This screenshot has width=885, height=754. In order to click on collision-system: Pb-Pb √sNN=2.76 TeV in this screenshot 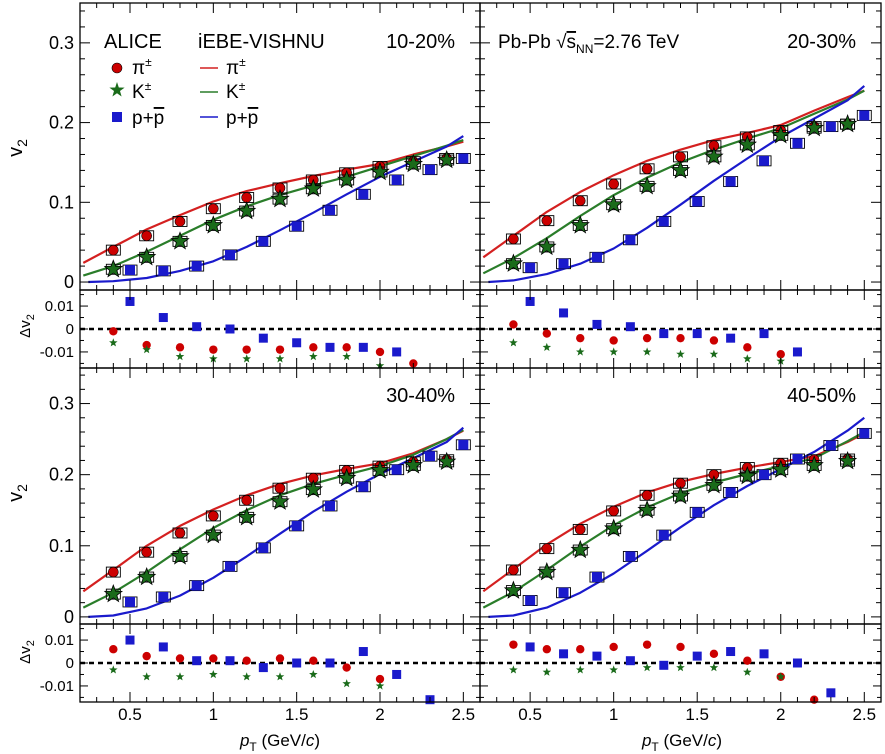, I will do `click(588, 44)`.